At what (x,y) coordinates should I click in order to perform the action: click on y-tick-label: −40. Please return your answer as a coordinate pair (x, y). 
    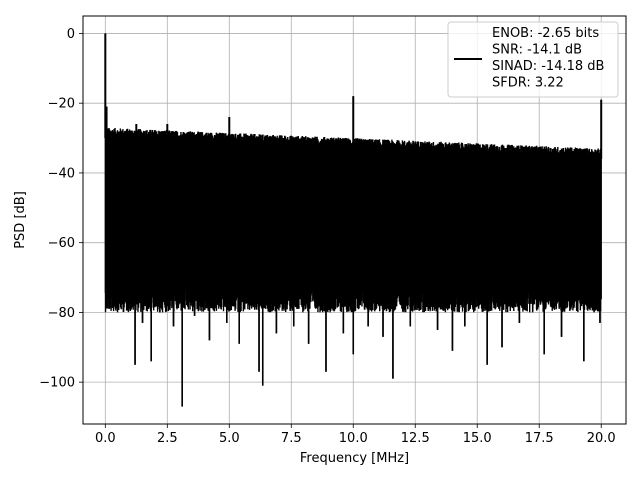
    Looking at the image, I should click on (61, 173).